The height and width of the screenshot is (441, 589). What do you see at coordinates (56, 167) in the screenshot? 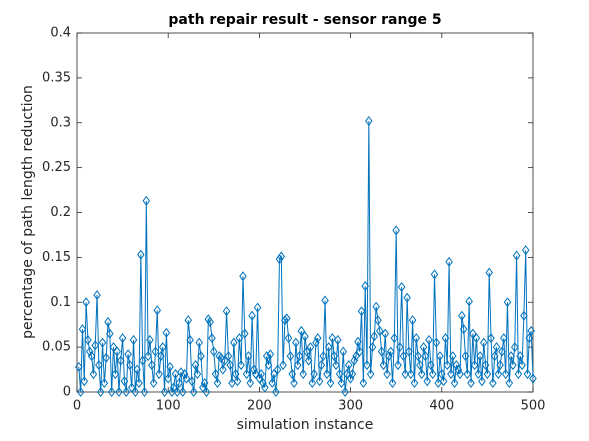
I see `y-tick-label: 0.25` at bounding box center [56, 167].